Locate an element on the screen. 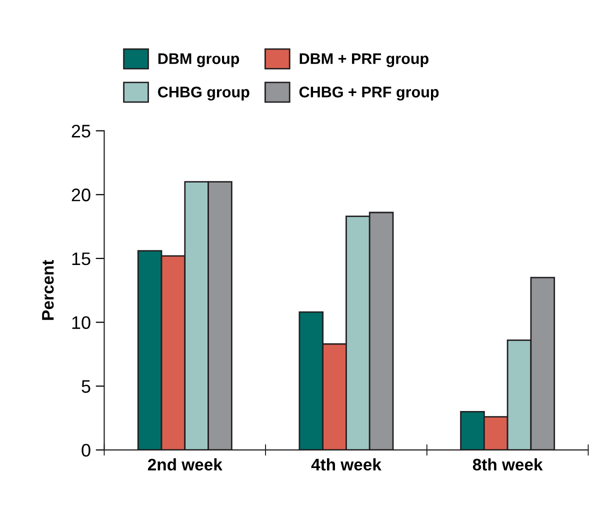 This screenshot has height=505, width=599. legend-label: DBM + PRF group is located at coordinates (364, 60).